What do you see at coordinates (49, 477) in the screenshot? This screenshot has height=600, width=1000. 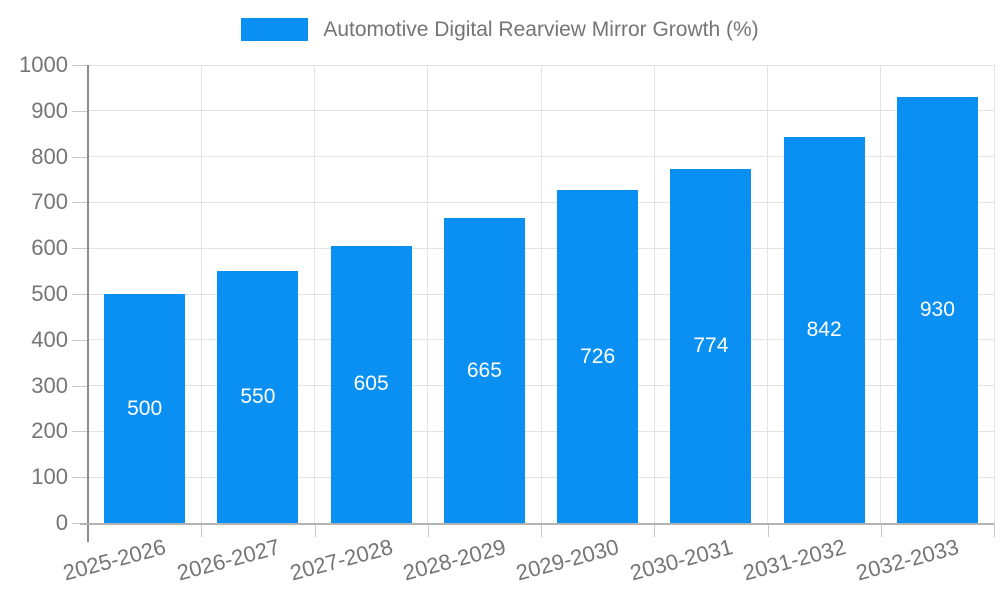 I see `y-tick-label: 100` at bounding box center [49, 477].